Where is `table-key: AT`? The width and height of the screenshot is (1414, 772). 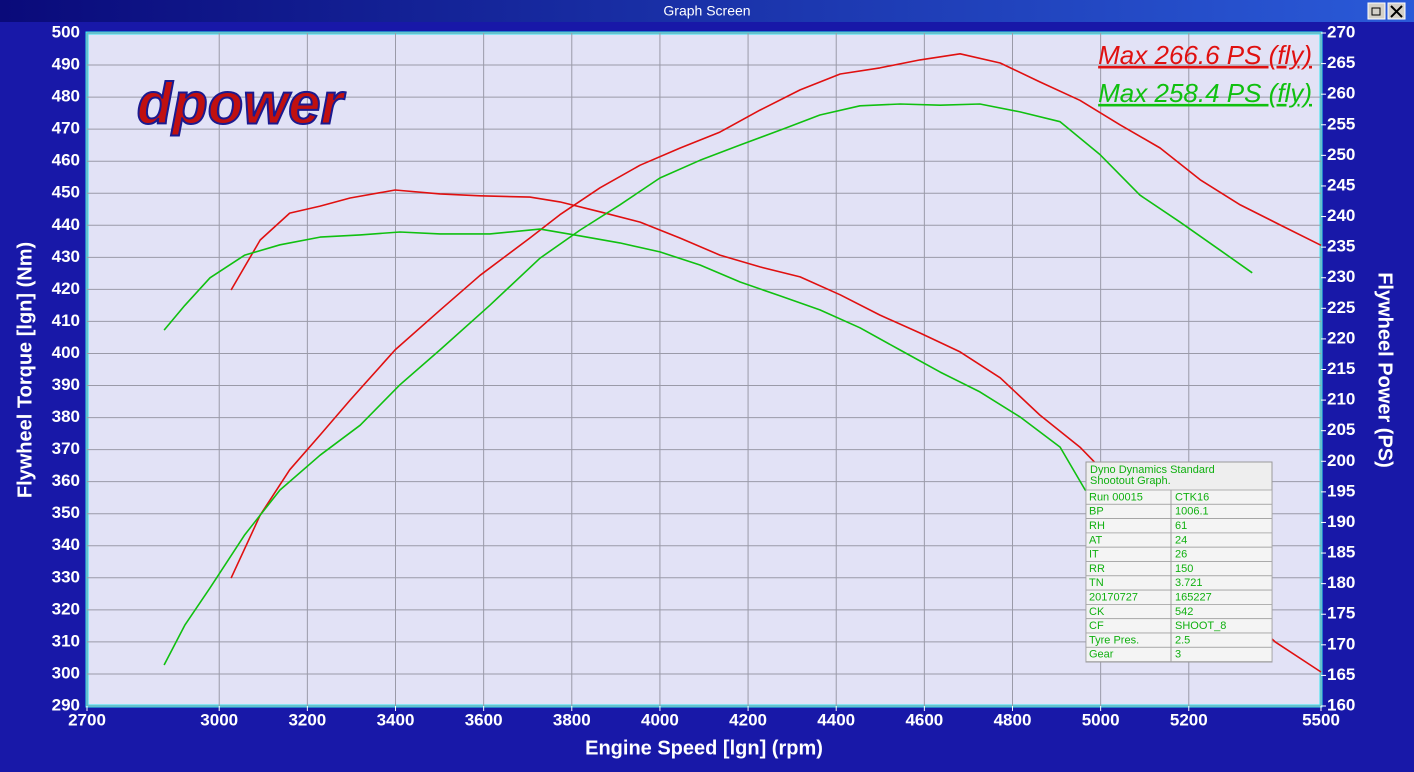
table-key: AT is located at coordinates (1096, 540).